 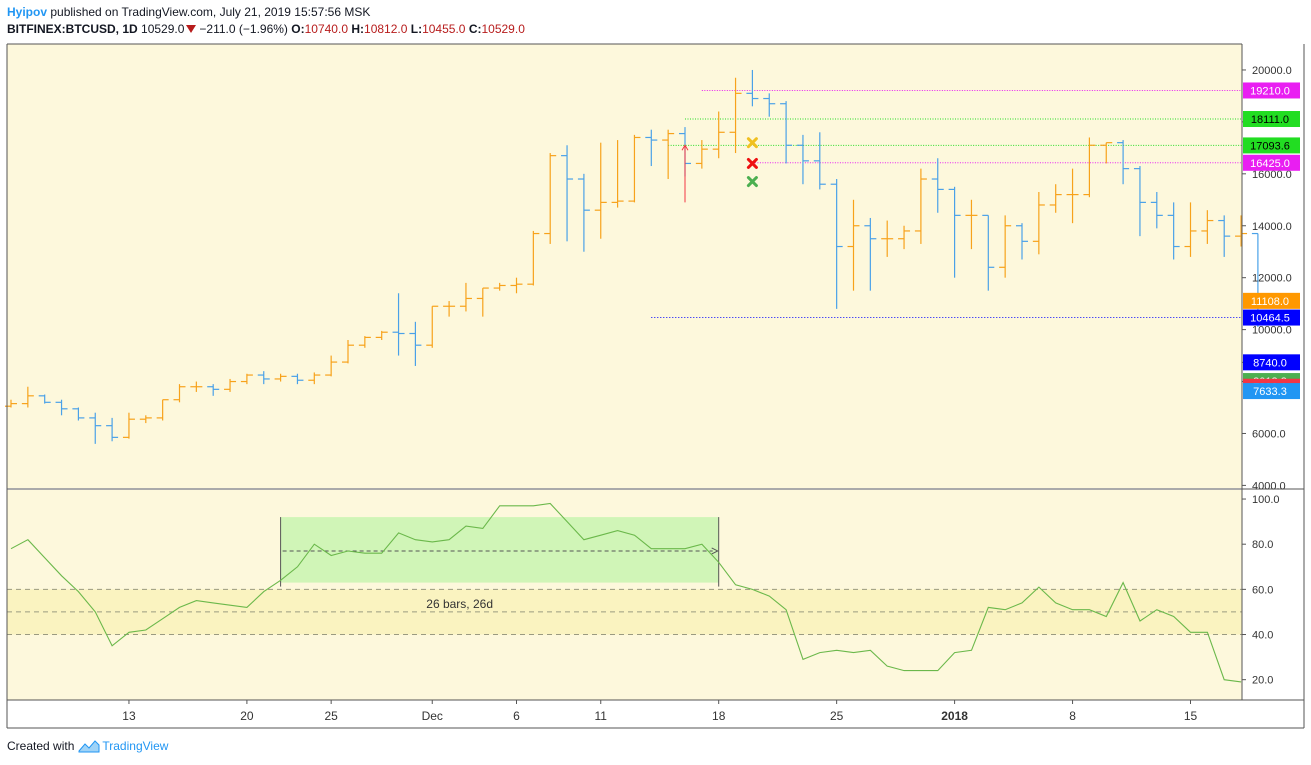 I want to click on last-price: 10529.0, so click(x=163, y=29).